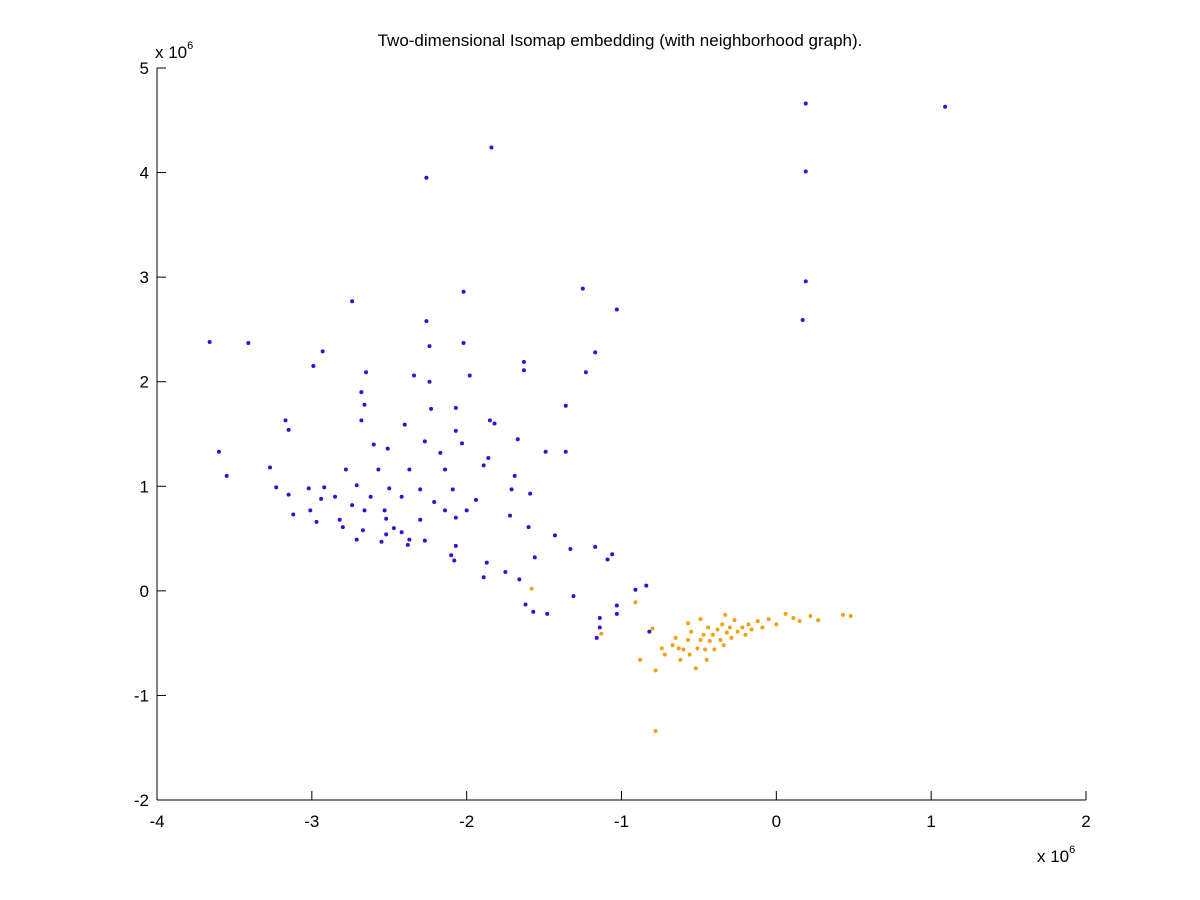 The height and width of the screenshot is (900, 1200). What do you see at coordinates (144, 591) in the screenshot?
I see `y-tick-label: 0` at bounding box center [144, 591].